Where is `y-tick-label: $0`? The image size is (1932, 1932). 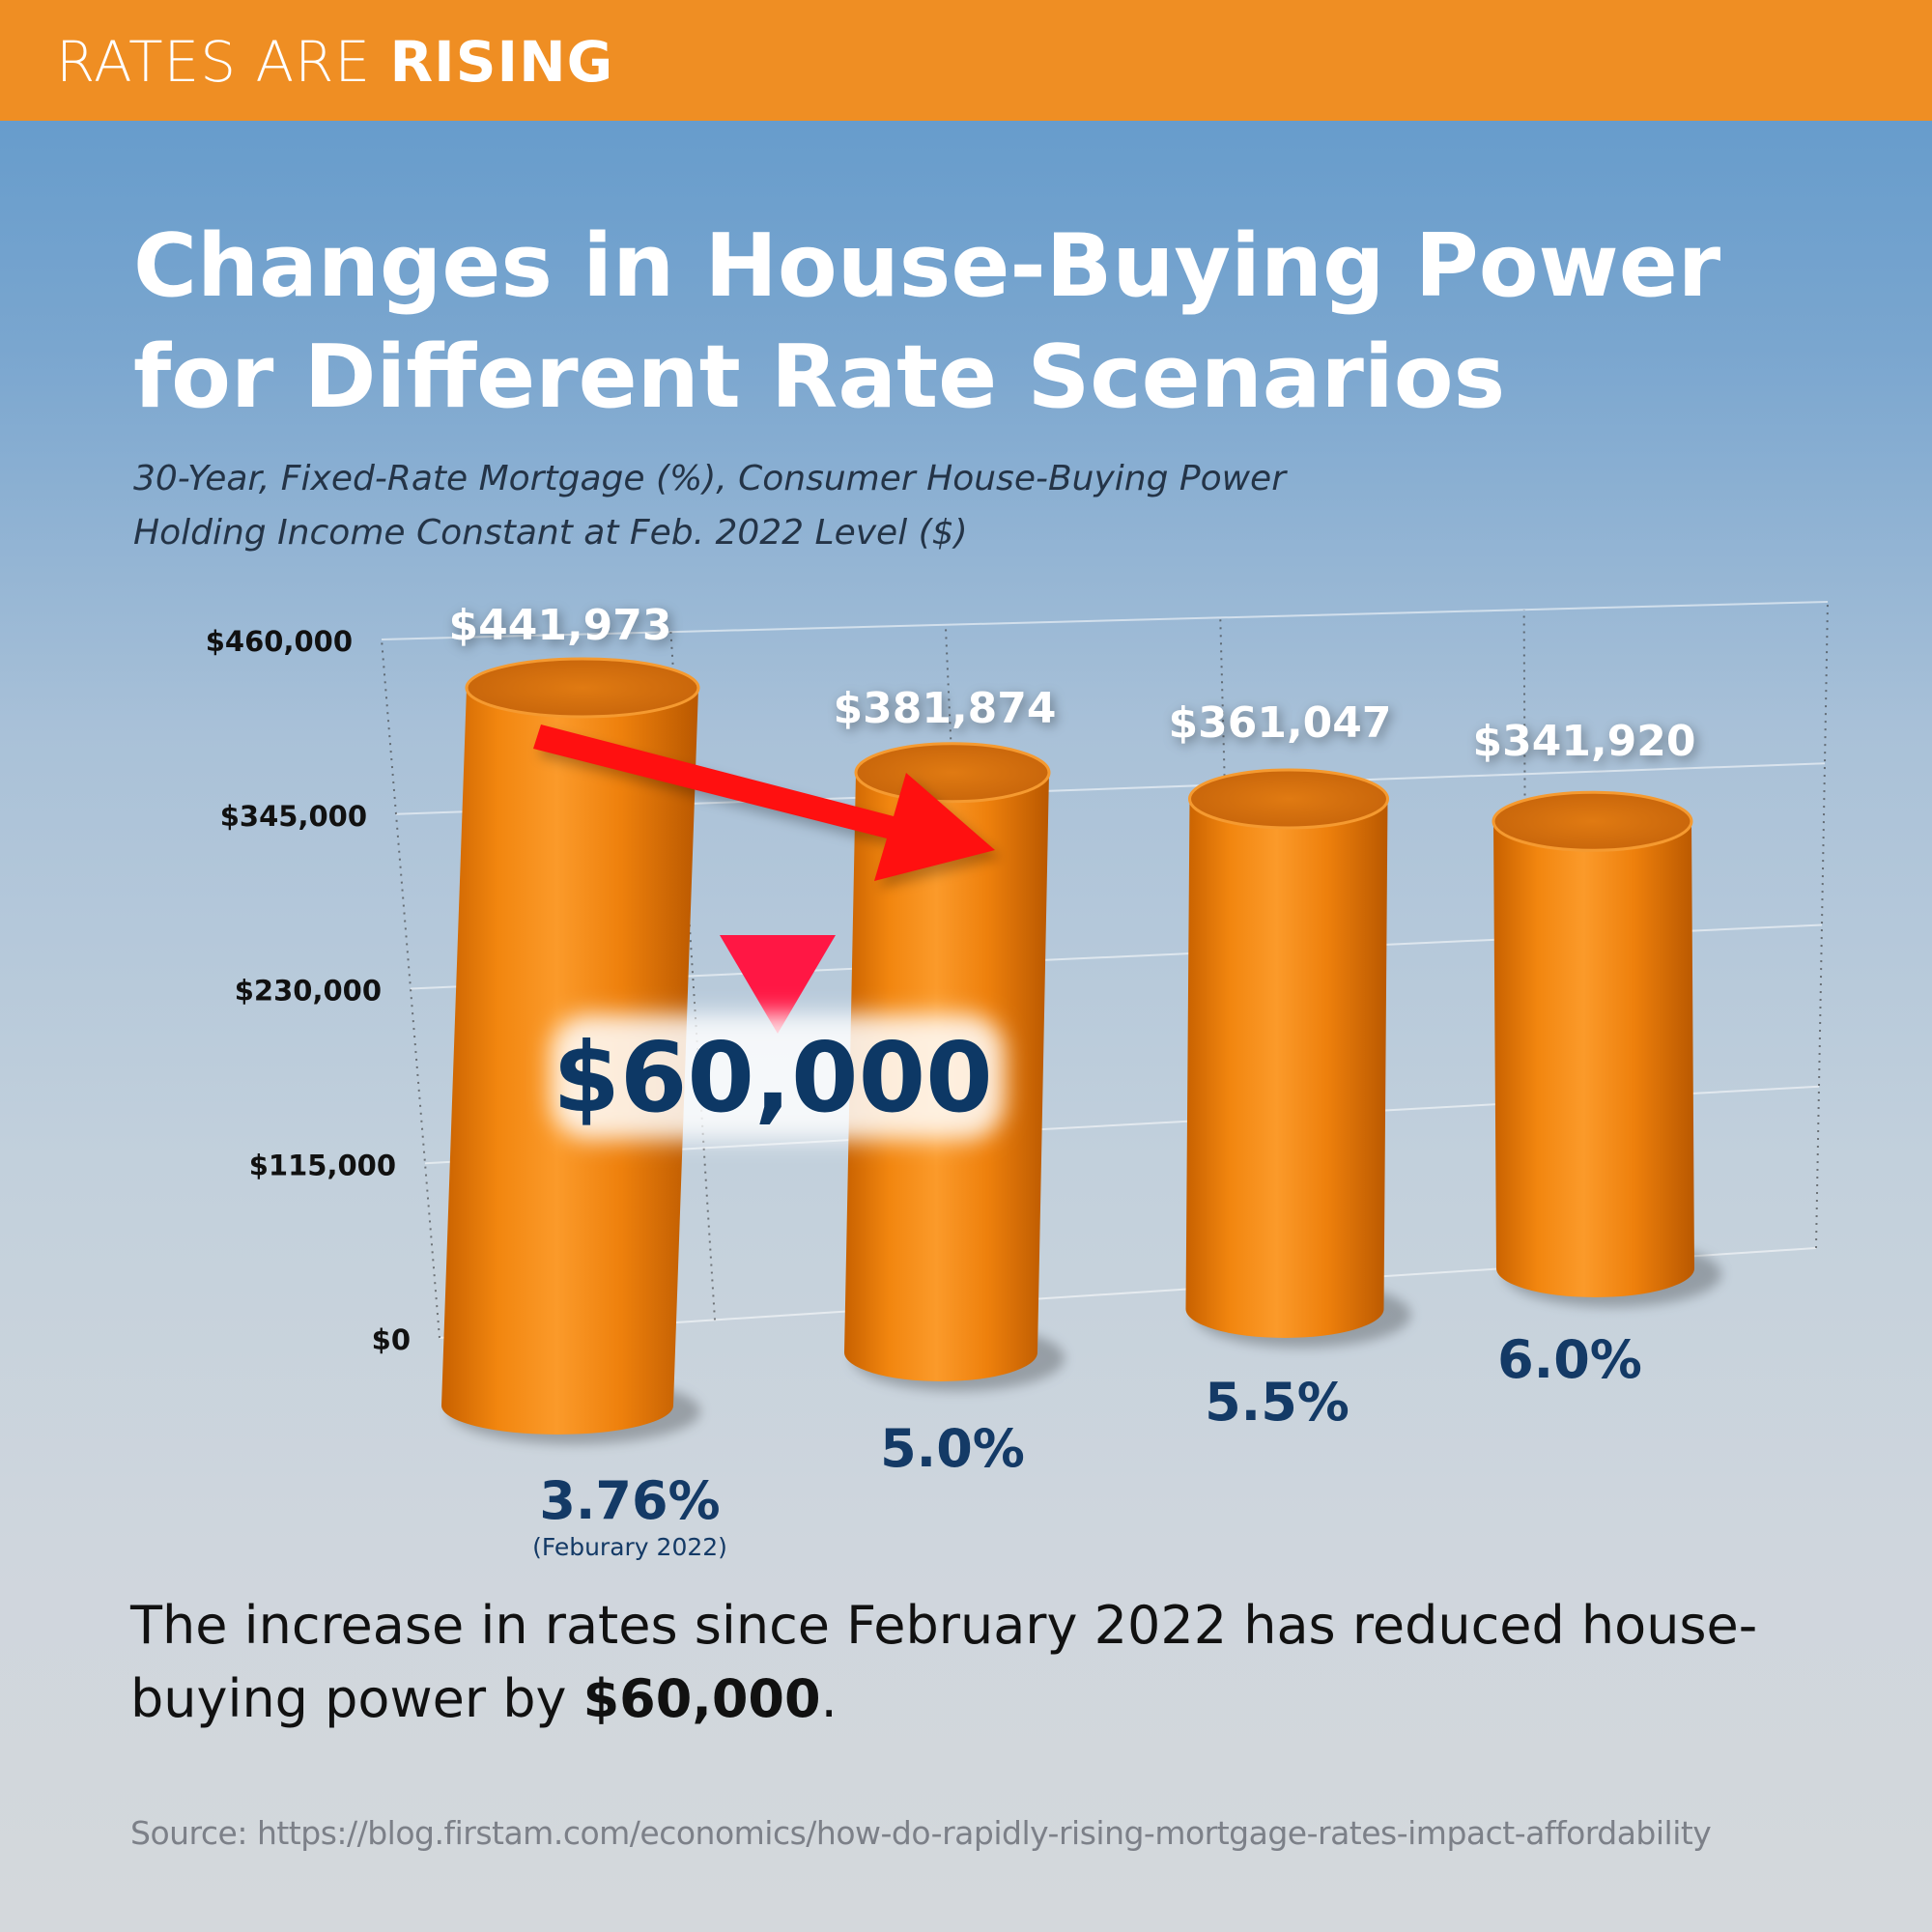
y-tick-label: $0 is located at coordinates (391, 1339).